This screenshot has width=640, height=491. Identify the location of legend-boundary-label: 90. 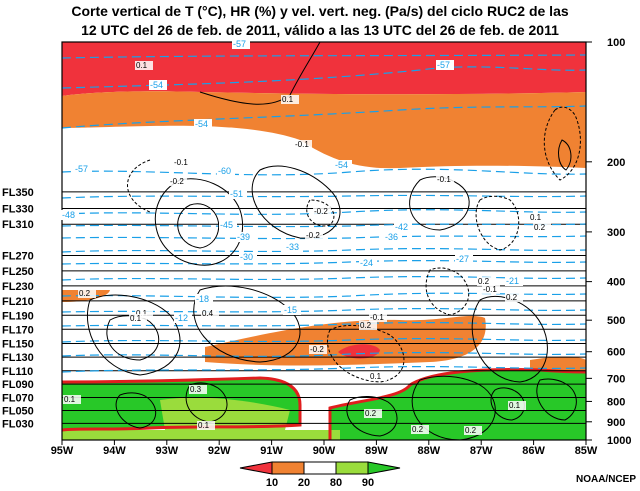
(368, 483).